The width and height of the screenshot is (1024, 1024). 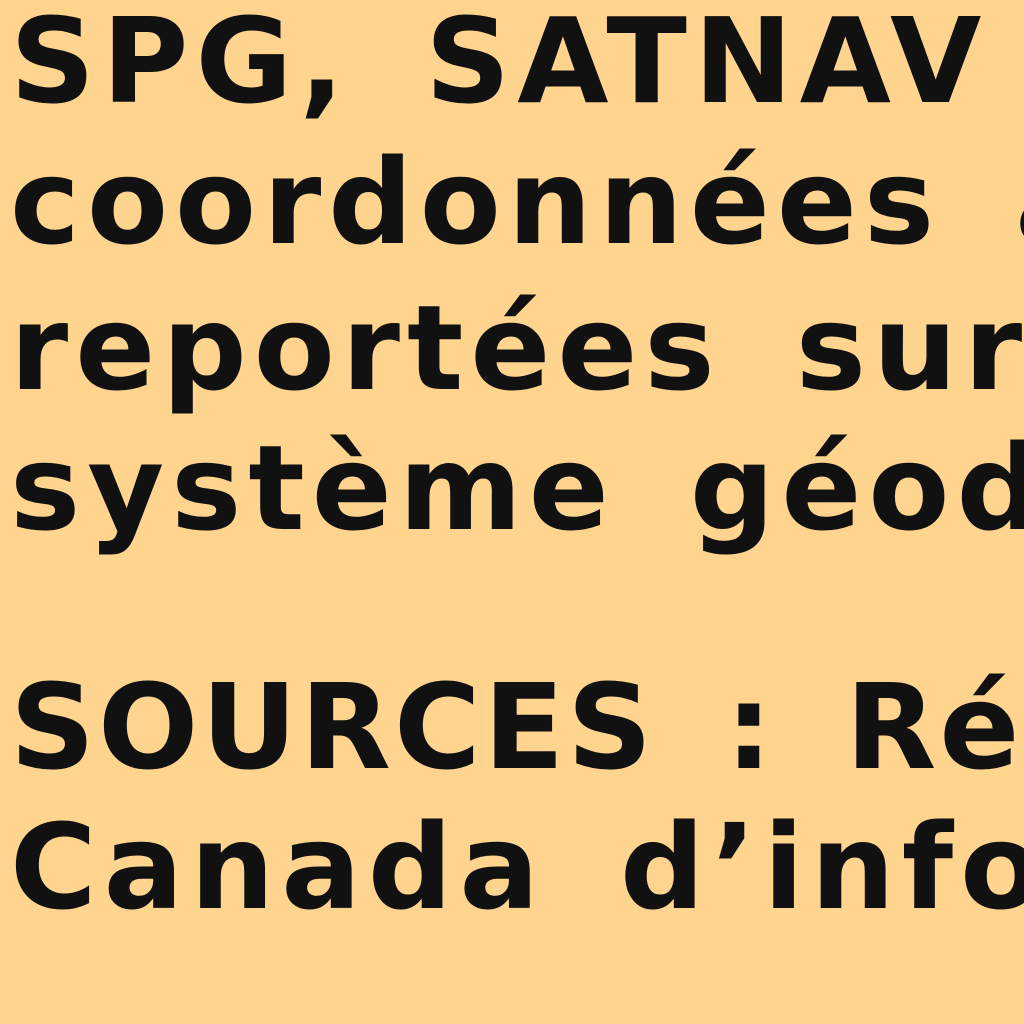 What do you see at coordinates (517, 202) in the screenshot?
I see `text-line-coordonnees: coordonnées aprè` at bounding box center [517, 202].